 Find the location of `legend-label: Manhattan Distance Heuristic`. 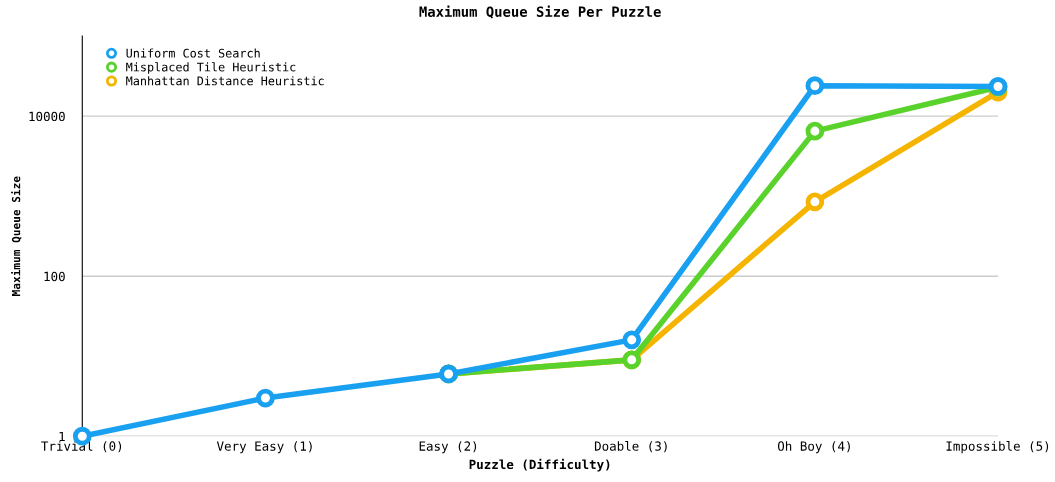

legend-label: Manhattan Distance Heuristic is located at coordinates (225, 81).